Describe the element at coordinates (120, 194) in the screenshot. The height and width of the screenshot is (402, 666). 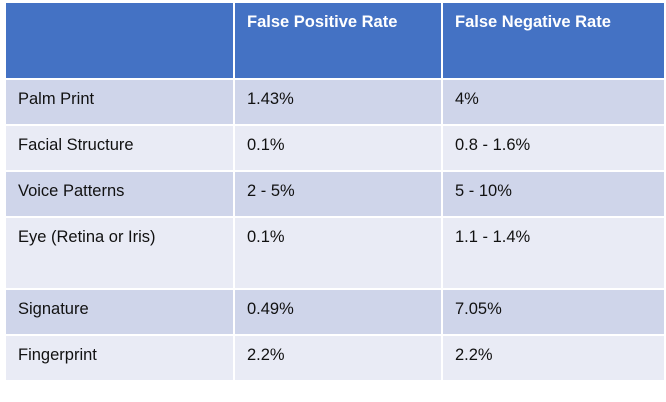
I see `row-label: Voice Patterns` at that location.